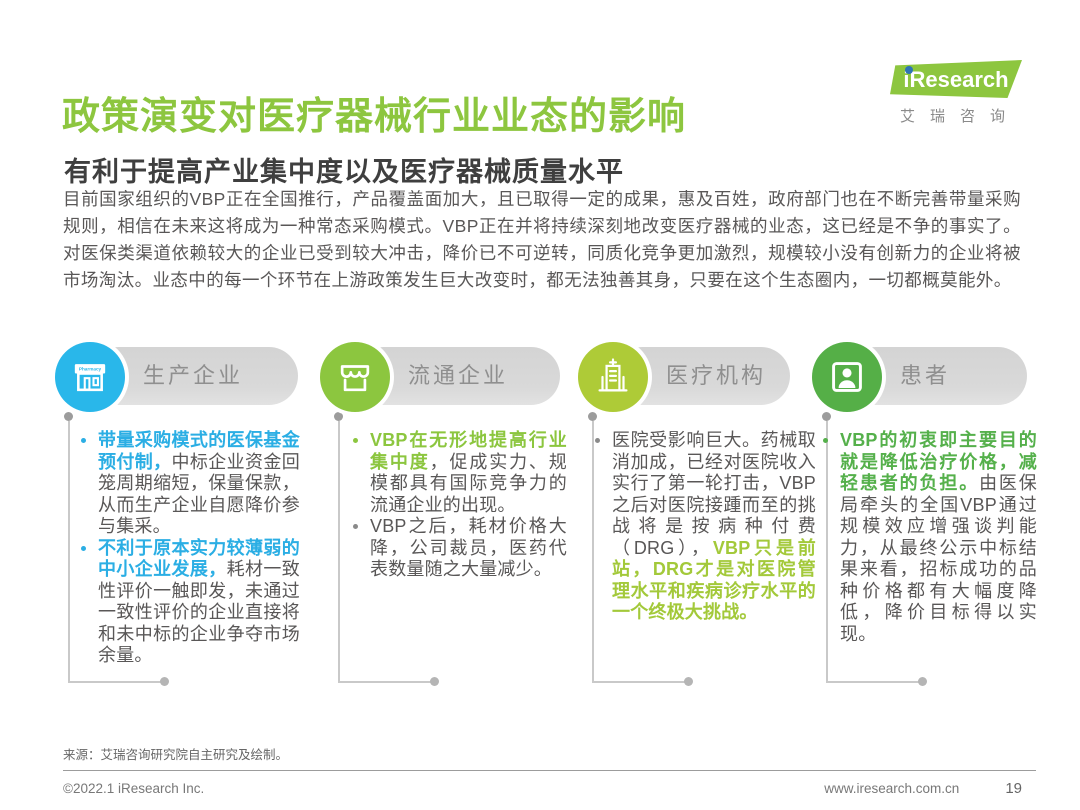 The width and height of the screenshot is (1080, 810). What do you see at coordinates (344, 172) in the screenshot?
I see `page-subtitle: 有利于提高产业集中度以及医疗器械质量水平` at bounding box center [344, 172].